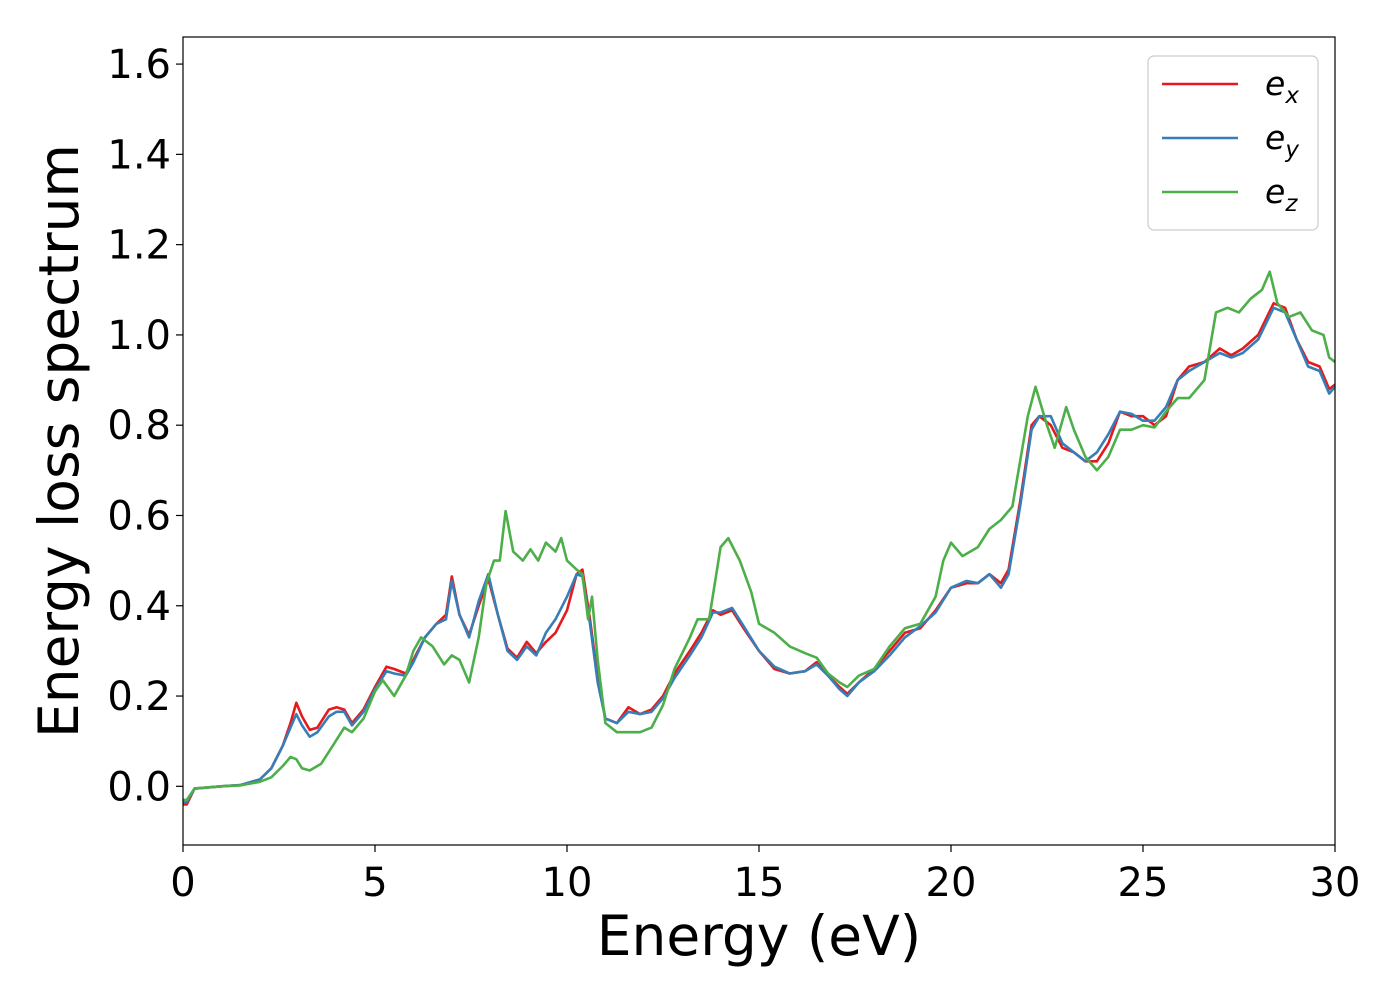 The width and height of the screenshot is (1400, 1005). What do you see at coordinates (759, 936) in the screenshot?
I see `x-axis-title: Energy (eV)` at bounding box center [759, 936].